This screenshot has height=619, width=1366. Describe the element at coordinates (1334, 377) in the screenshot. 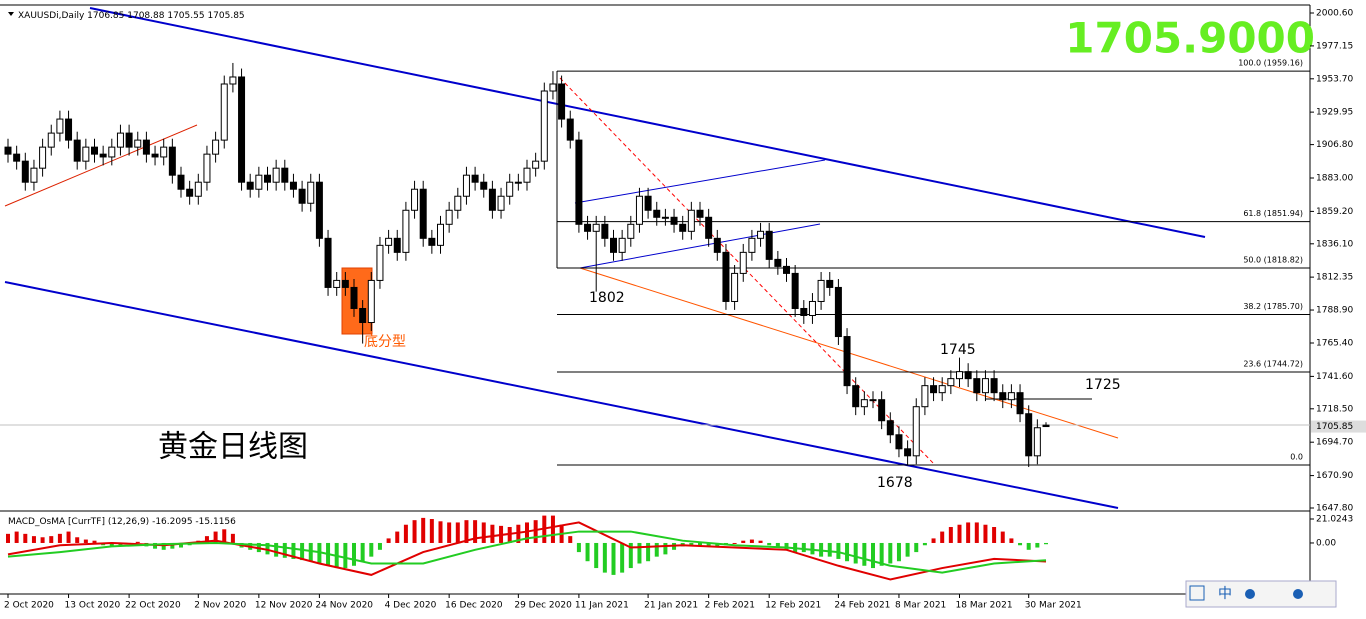

I see `y-tick-label: 1741.60` at that location.